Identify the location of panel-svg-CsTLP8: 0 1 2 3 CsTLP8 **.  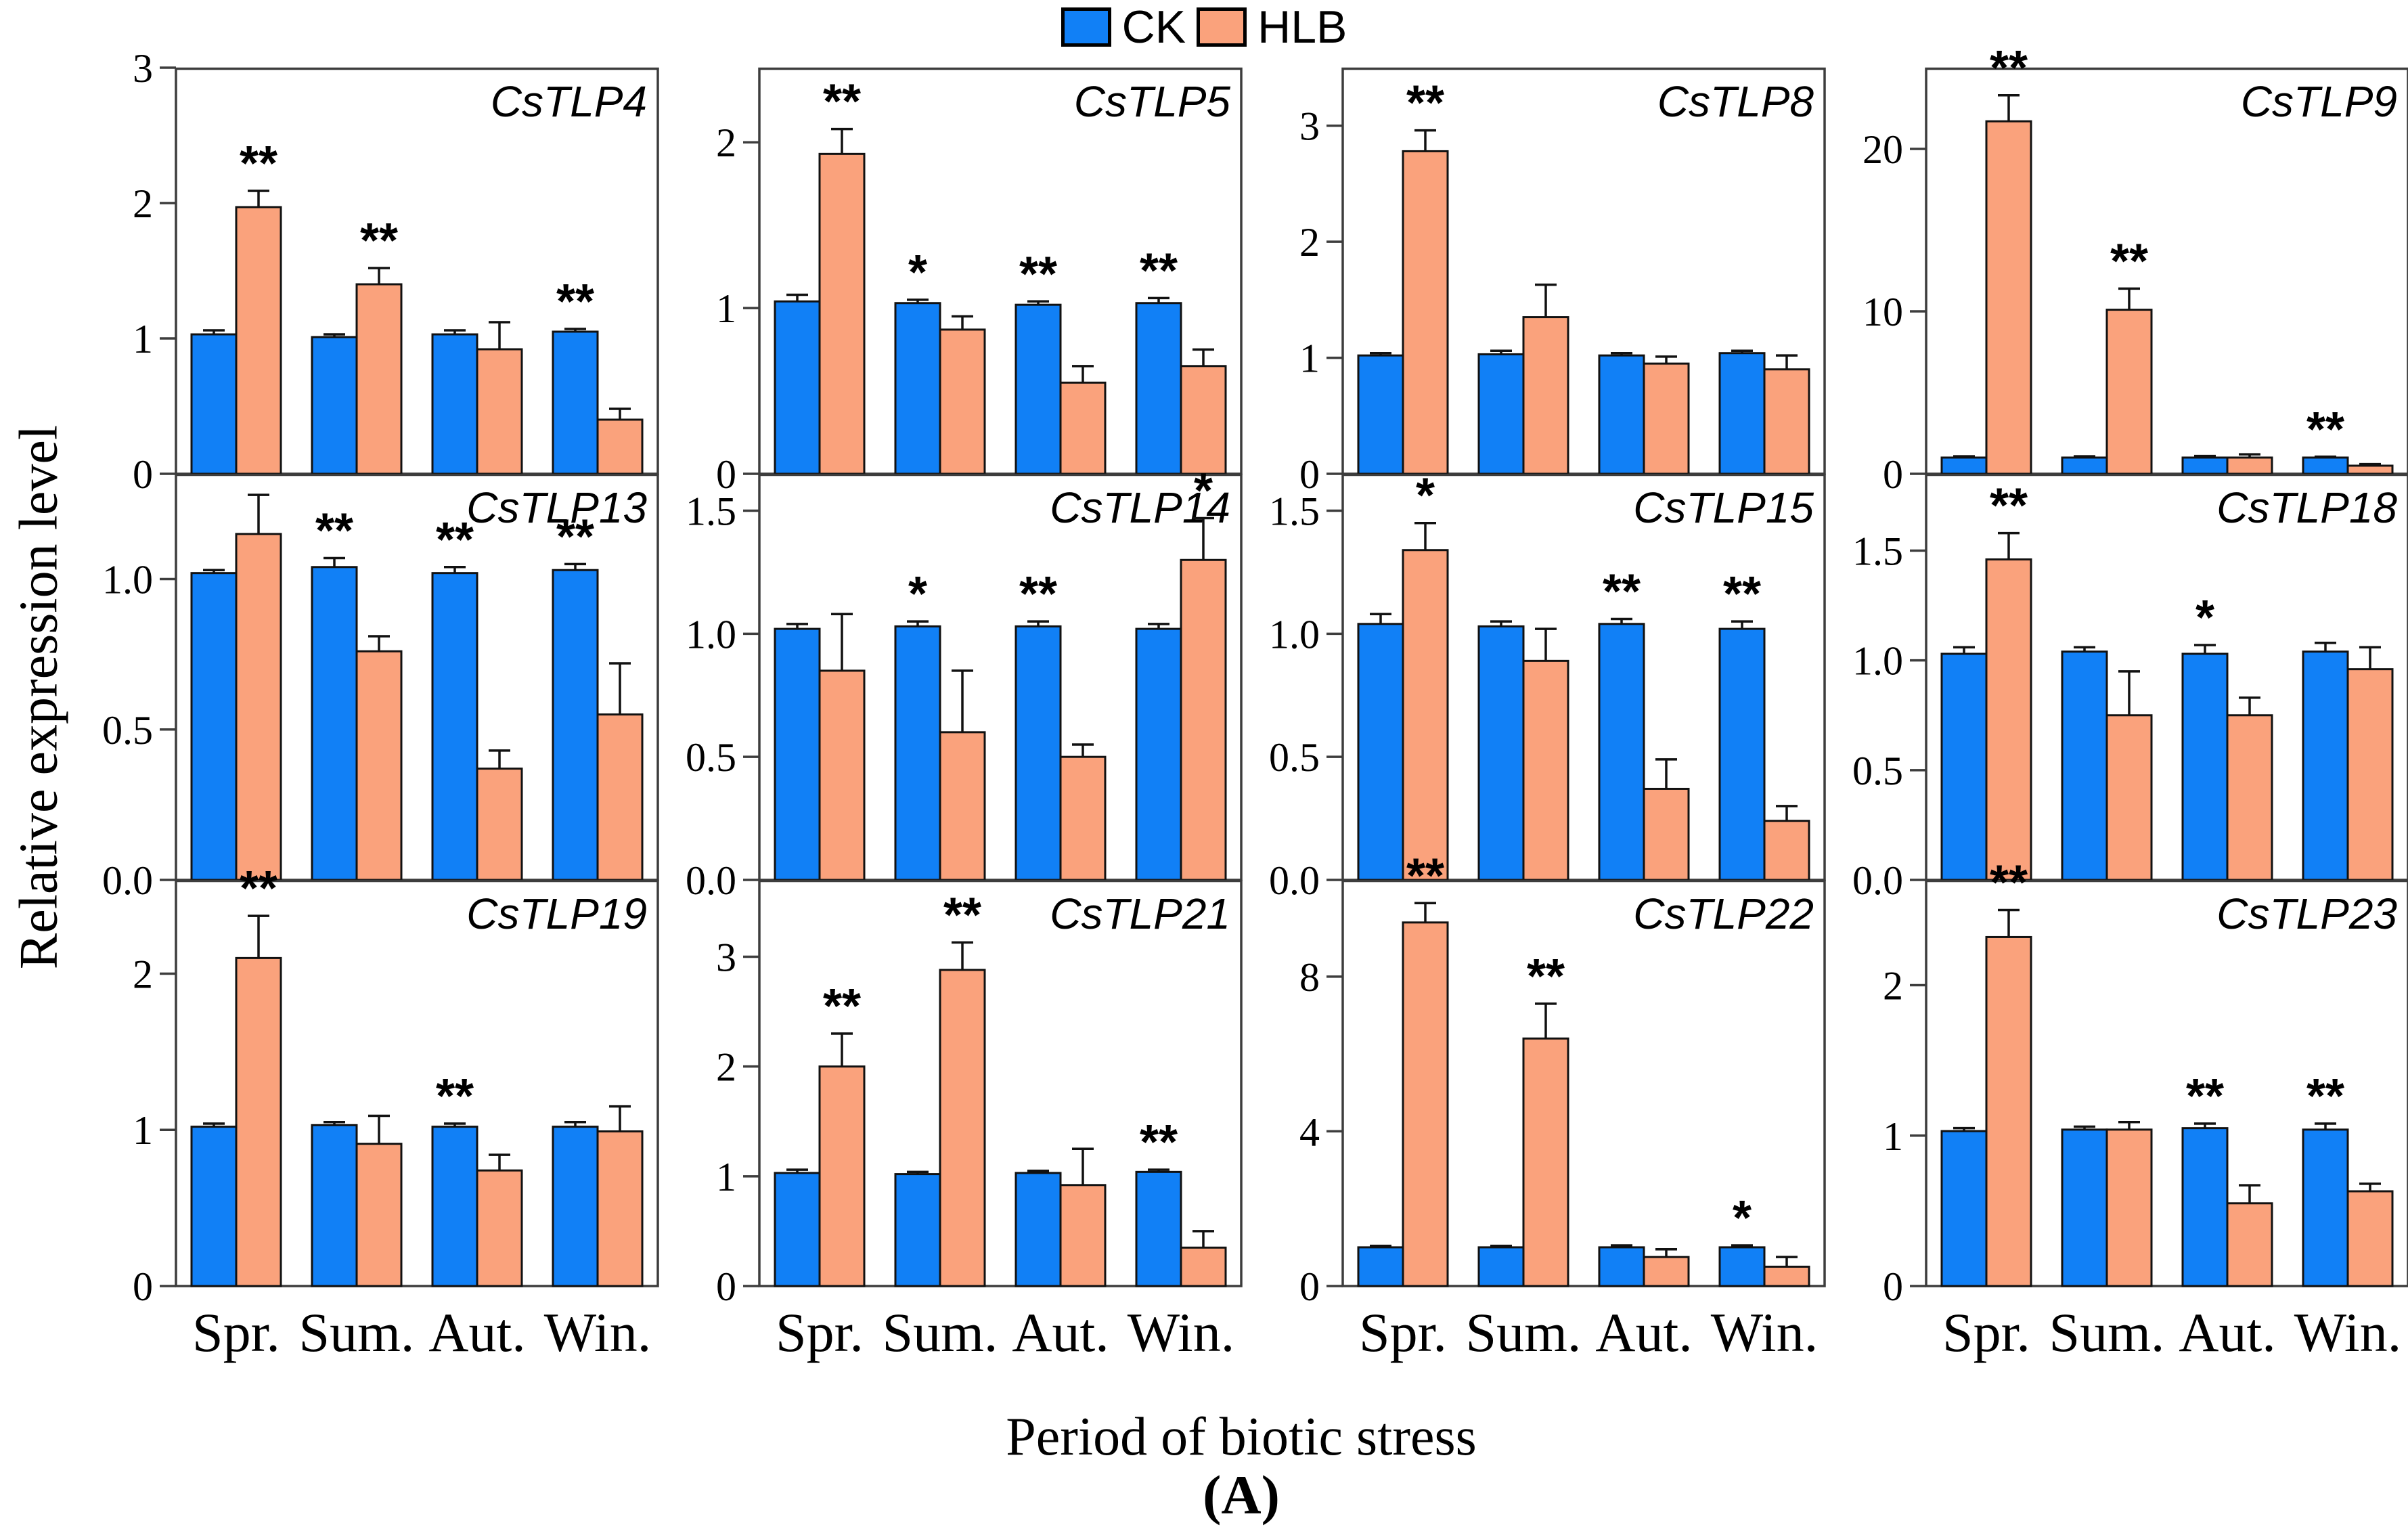
(1563, 282).